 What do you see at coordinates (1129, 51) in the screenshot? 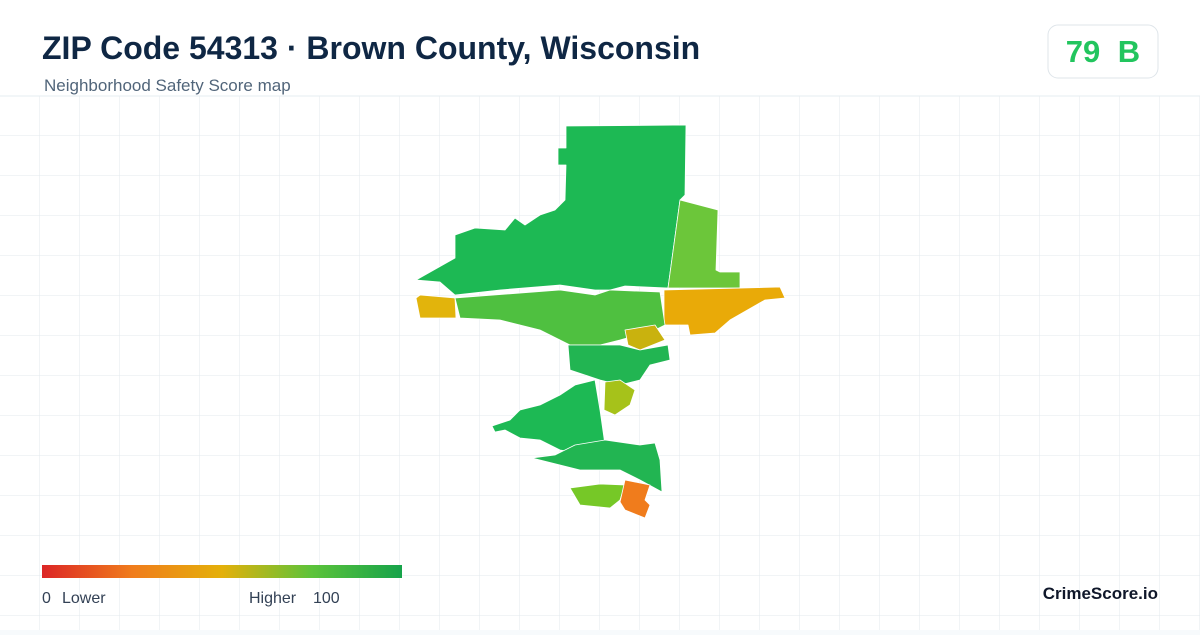
I see `grade: B` at bounding box center [1129, 51].